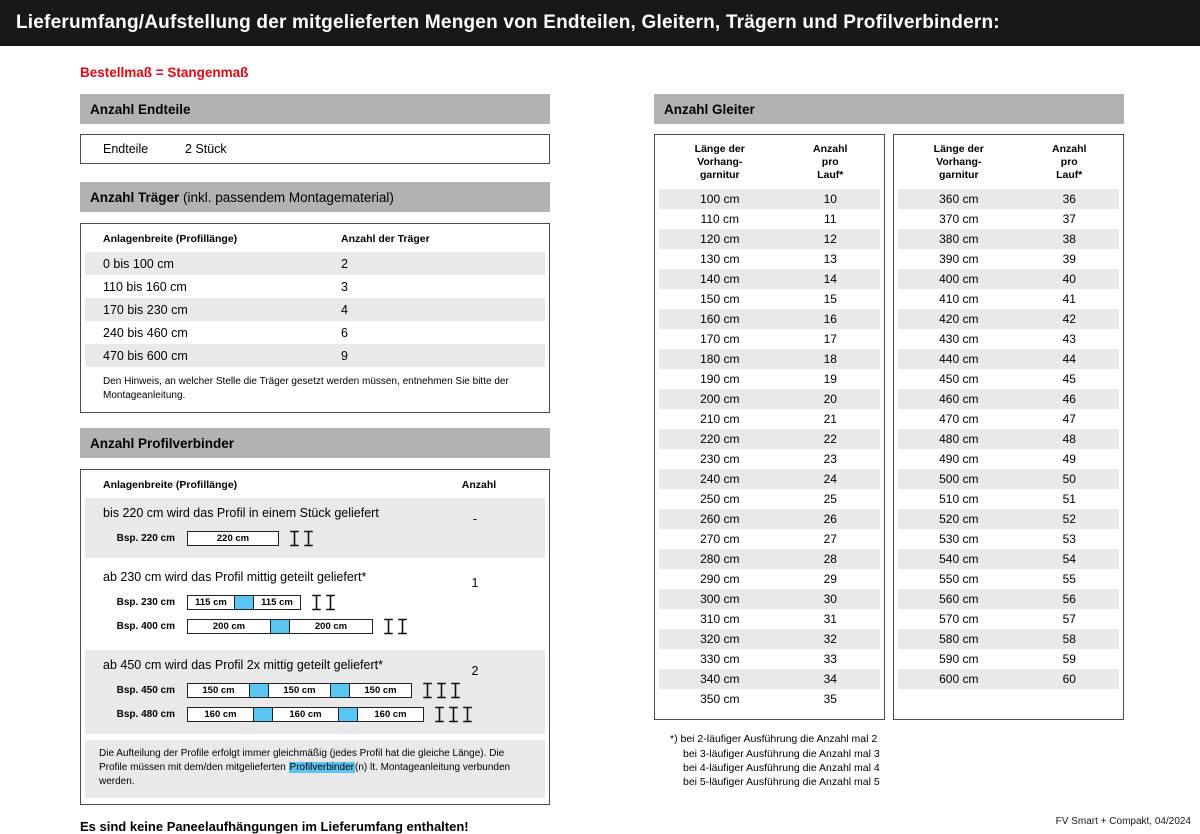 This screenshot has height=834, width=1200. Describe the element at coordinates (286, 197) in the screenshot. I see `traeger-header-normal: (inkl. passendem Montagematerial)` at that location.